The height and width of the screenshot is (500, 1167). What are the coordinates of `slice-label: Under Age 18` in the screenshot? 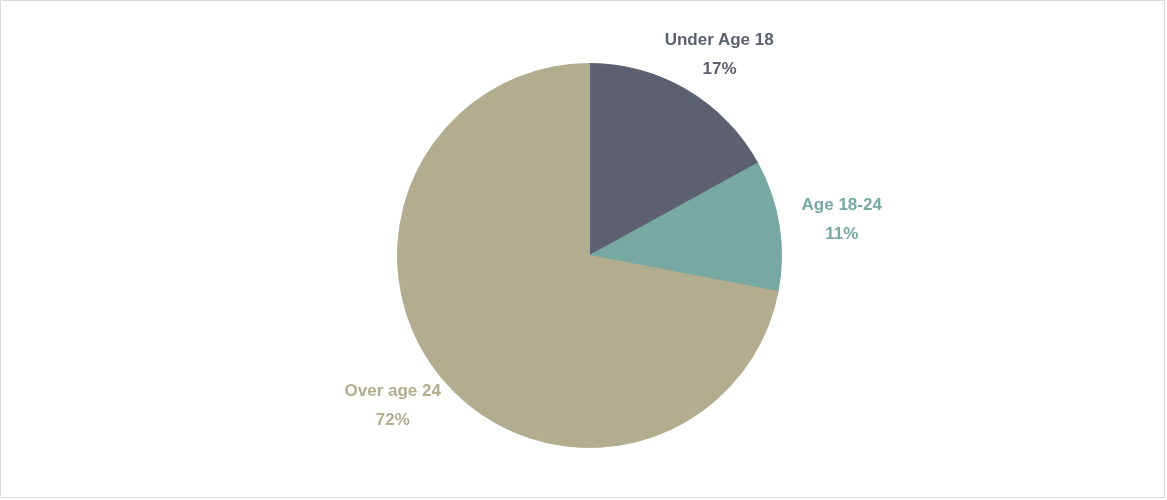 It's located at (719, 40).